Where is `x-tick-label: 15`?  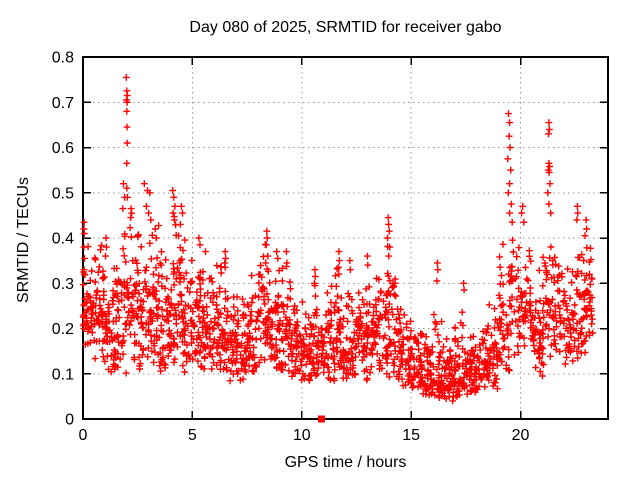 x-tick-label: 15 is located at coordinates (411, 435).